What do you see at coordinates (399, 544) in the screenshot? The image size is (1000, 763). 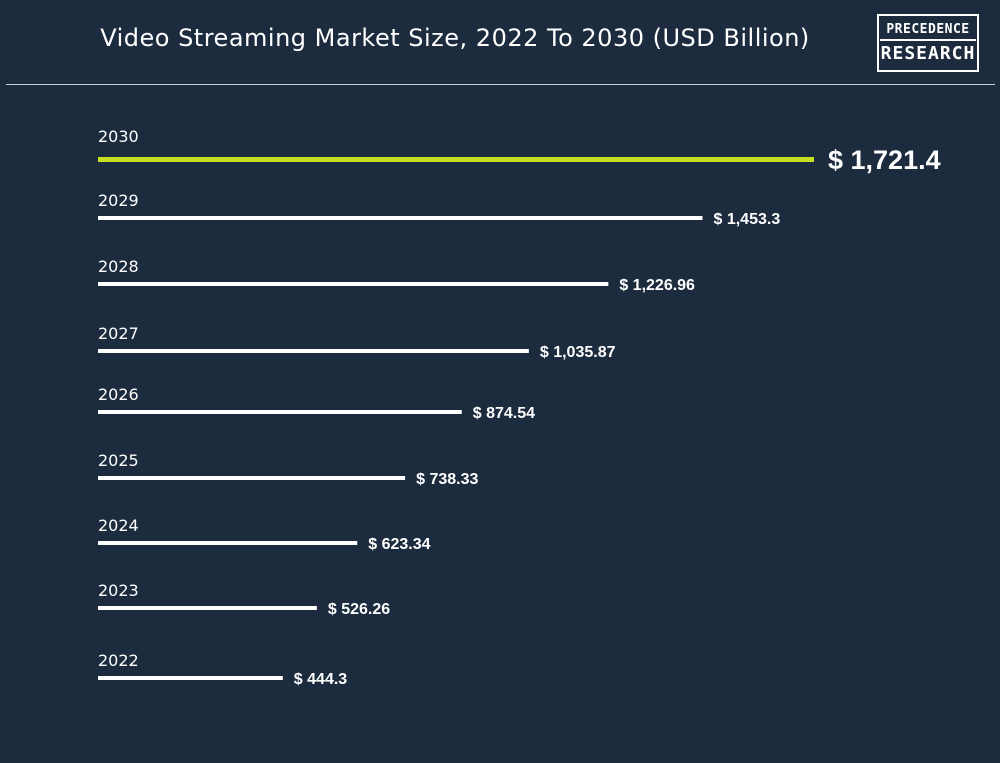 I see `value-label-2024: $ 623.34` at bounding box center [399, 544].